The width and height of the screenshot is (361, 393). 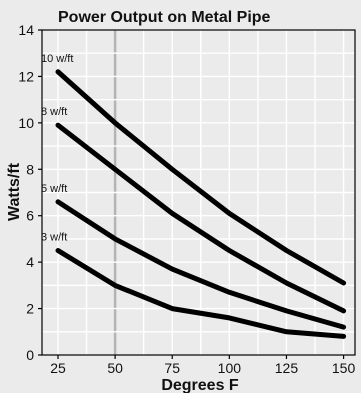 What do you see at coordinates (26, 123) in the screenshot?
I see `y-tick-label: 10` at bounding box center [26, 123].